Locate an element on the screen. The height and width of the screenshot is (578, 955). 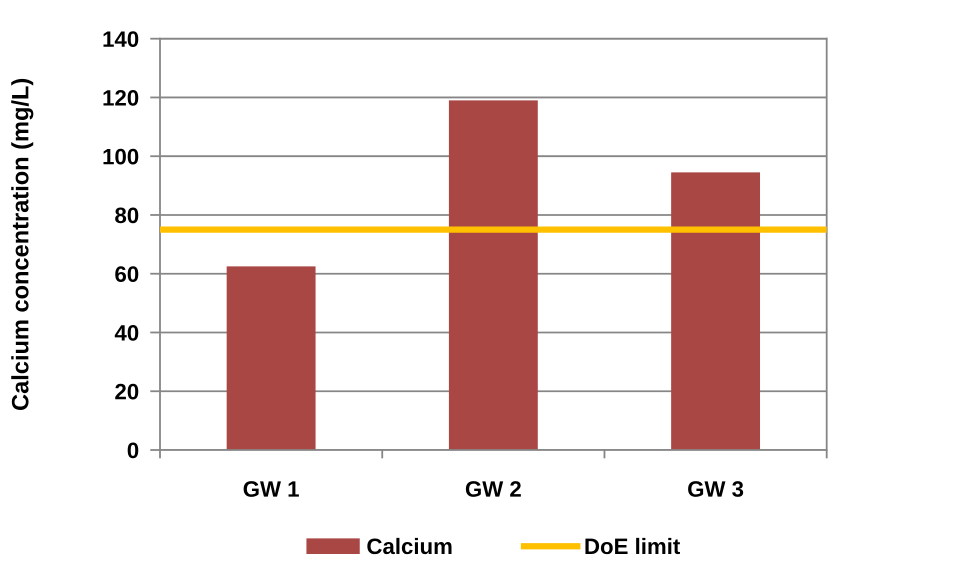
y-axis-title: Calcium concentration (mg/L) is located at coordinates (22, 244).